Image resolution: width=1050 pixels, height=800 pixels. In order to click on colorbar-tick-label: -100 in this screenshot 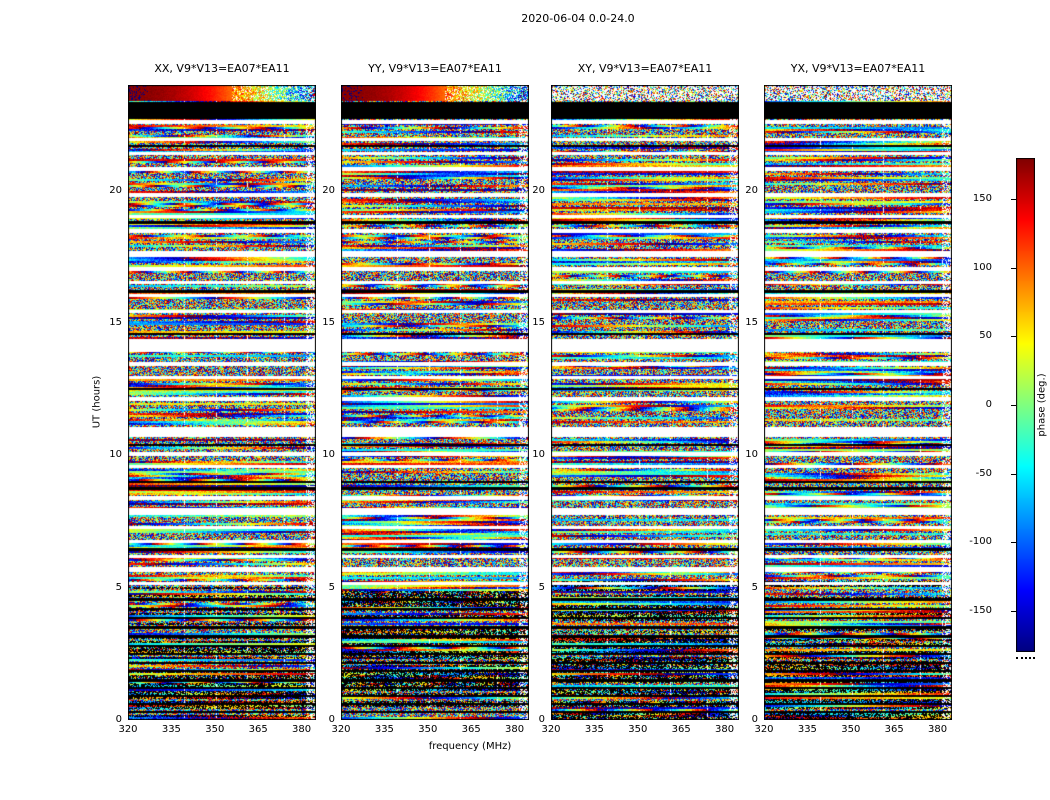, I will do `click(980, 542)`.